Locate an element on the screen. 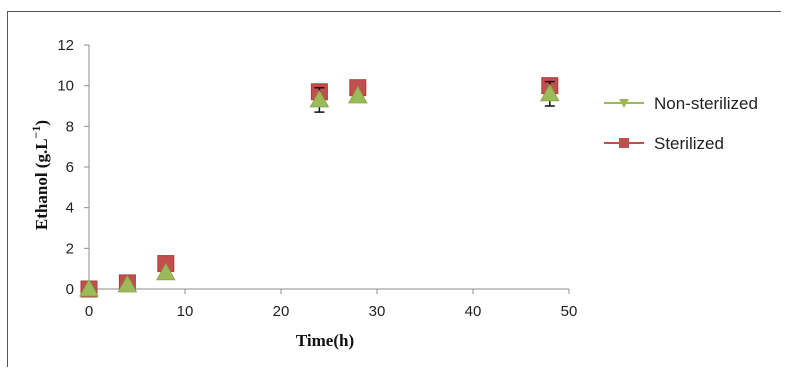 Image resolution: width=789 pixels, height=369 pixels. legend-label-non-sterilized: Non-sterilized is located at coordinates (706, 103).